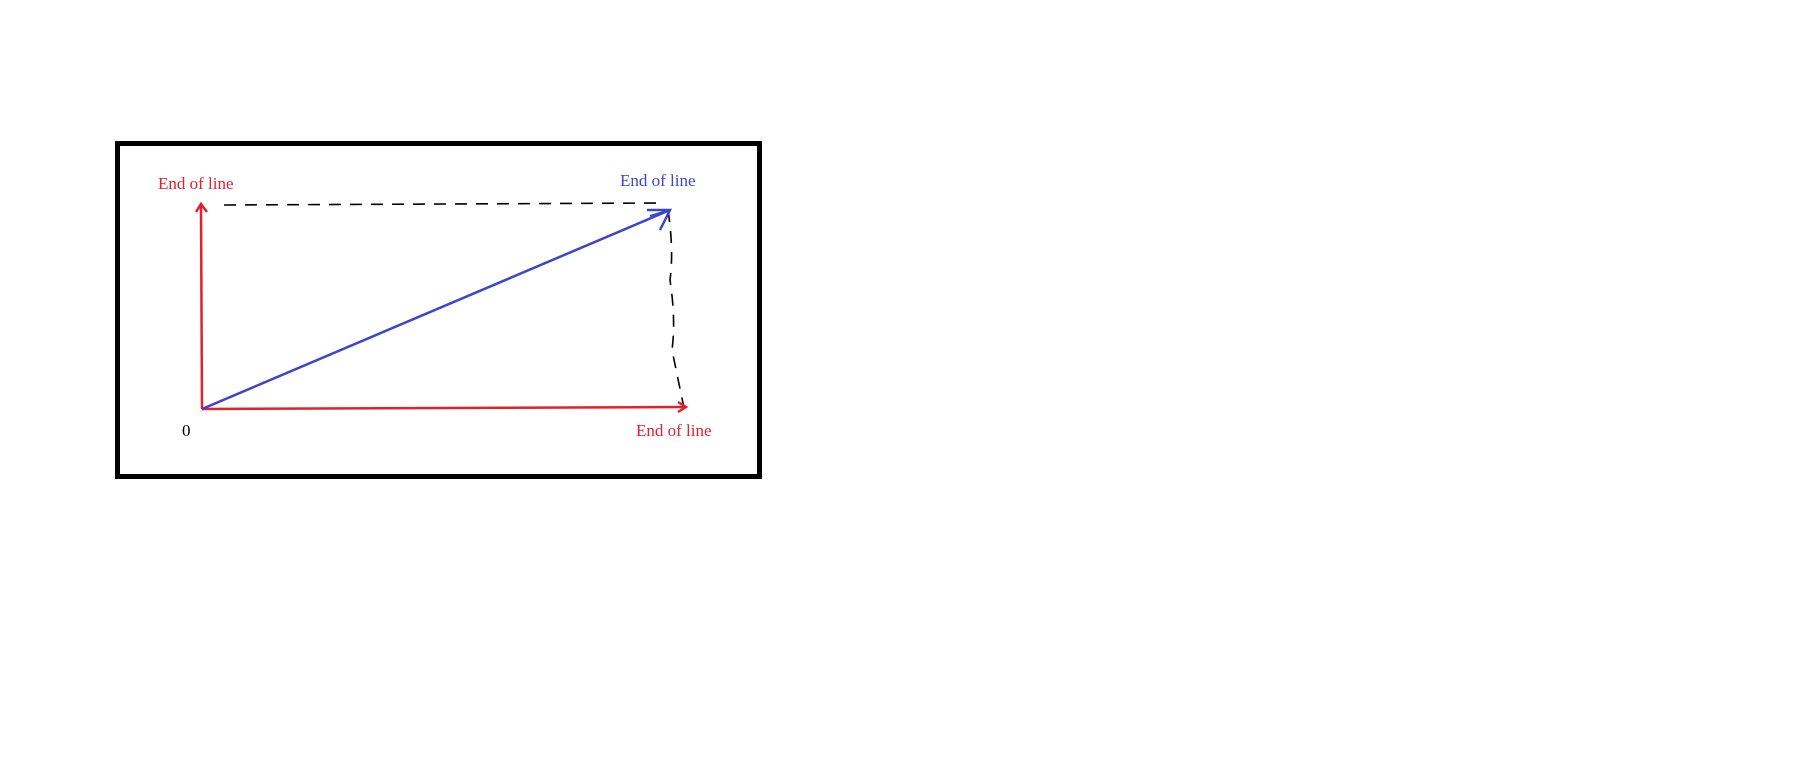  I want to click on horizontal-red-arrowhead, so click(683, 407).